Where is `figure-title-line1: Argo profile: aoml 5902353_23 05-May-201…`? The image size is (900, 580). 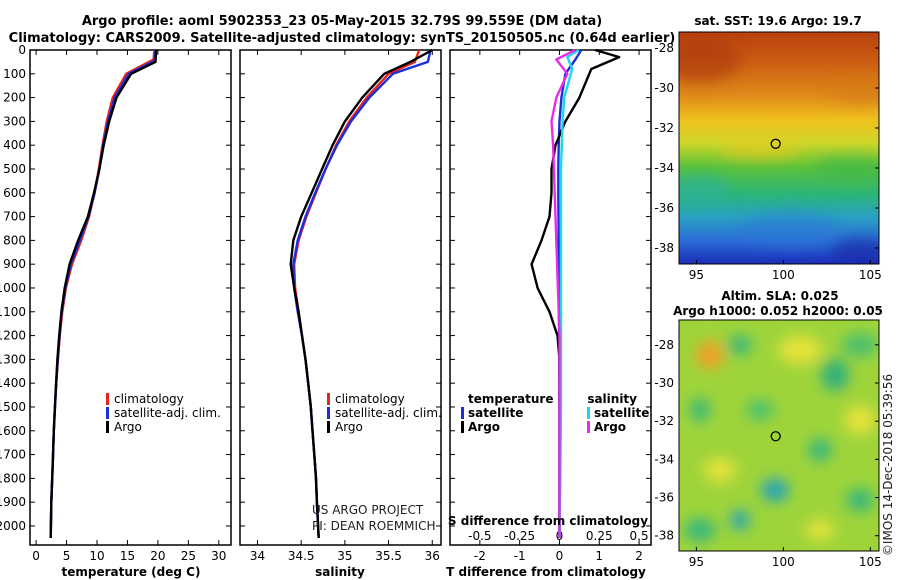 figure-title-line1: Argo profile: aoml 5902353_23 05-May-201… is located at coordinates (342, 21).